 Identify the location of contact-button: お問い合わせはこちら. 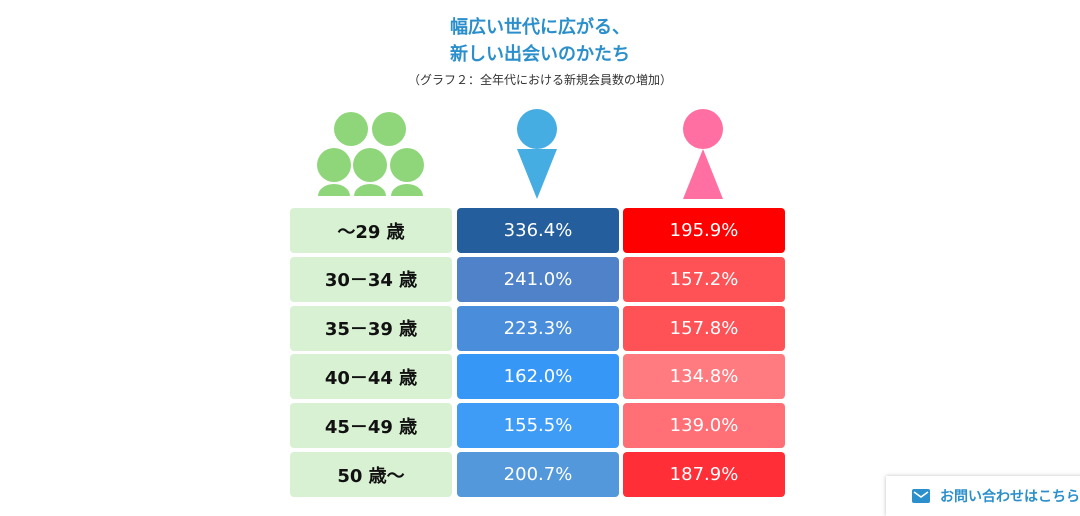
(983, 496).